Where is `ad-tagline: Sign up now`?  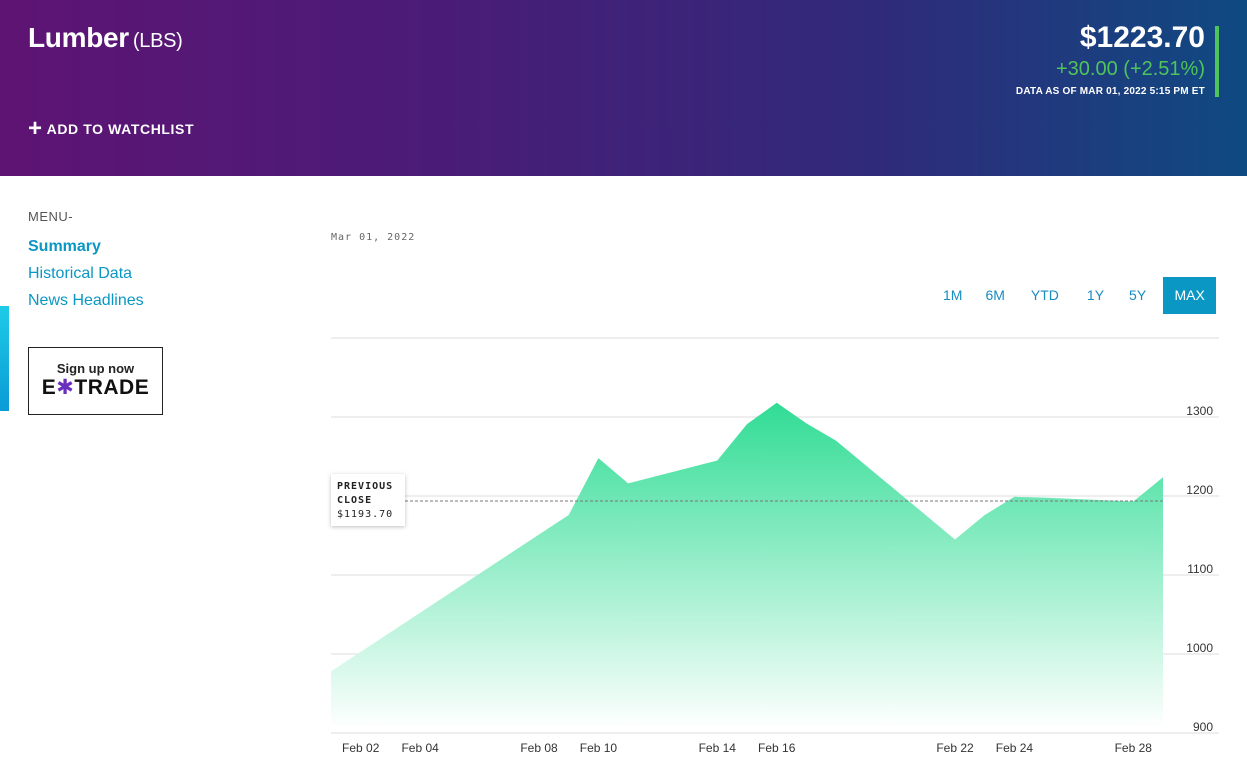 ad-tagline: Sign up now is located at coordinates (95, 368).